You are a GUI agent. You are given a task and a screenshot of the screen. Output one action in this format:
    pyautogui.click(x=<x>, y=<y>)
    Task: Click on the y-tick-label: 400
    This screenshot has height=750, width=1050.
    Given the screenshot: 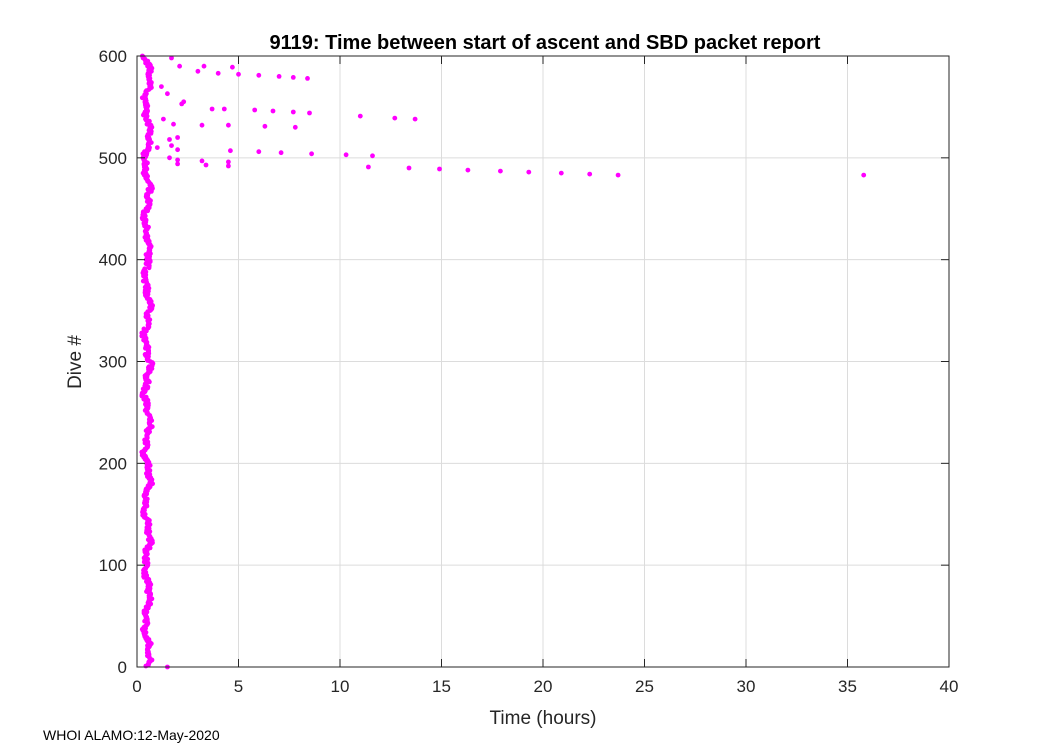 What is the action you would take?
    pyautogui.click(x=113, y=260)
    